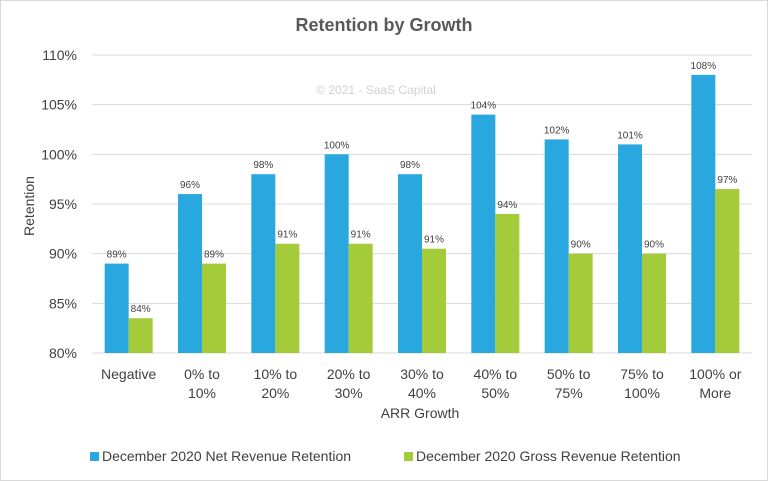 The image size is (768, 481). What do you see at coordinates (557, 130) in the screenshot?
I see `data-label: 102%` at bounding box center [557, 130].